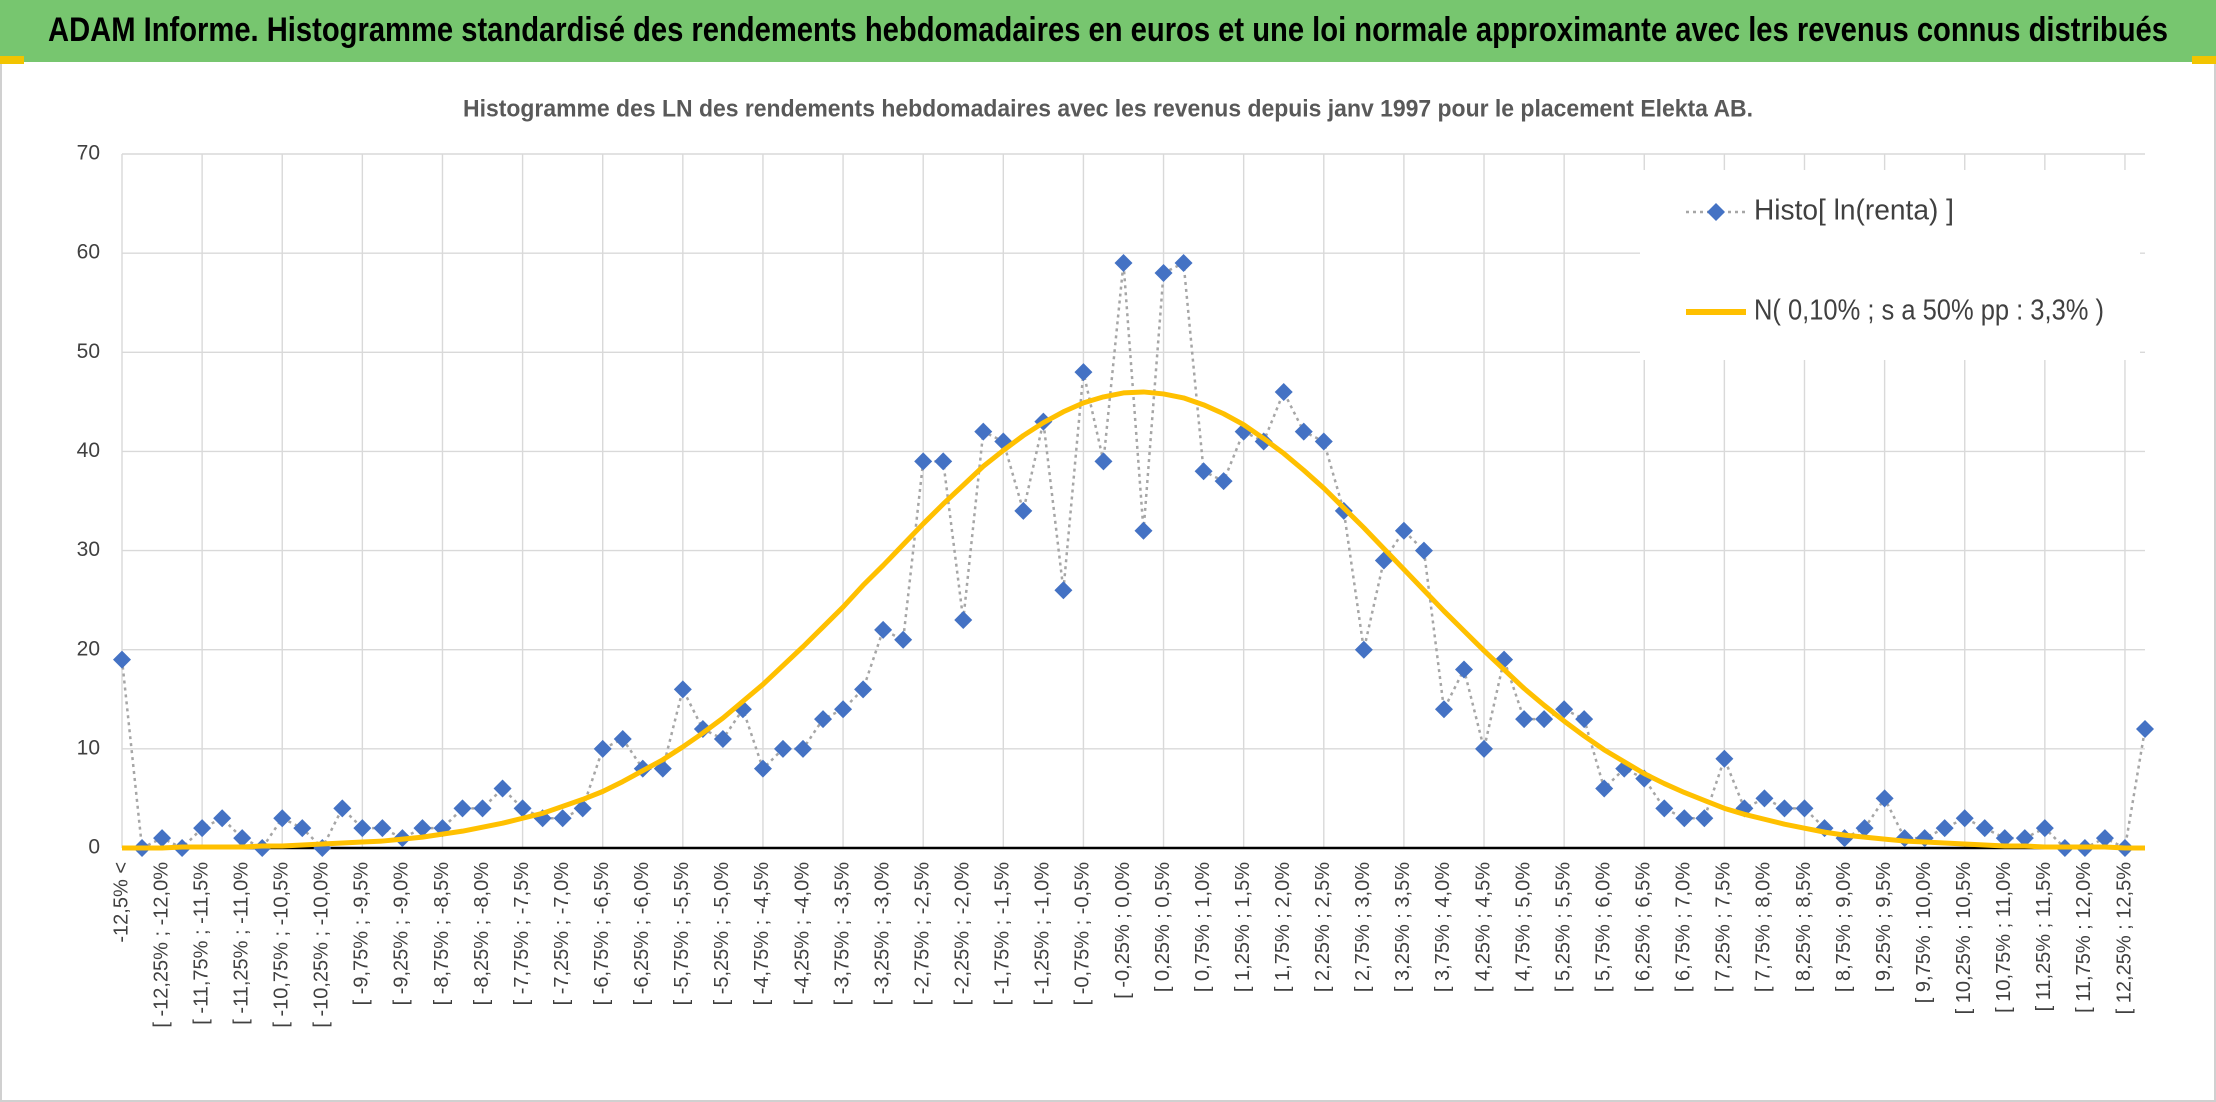  What do you see at coordinates (1844, 927) in the screenshot?
I see `x-tick-label: [ 8,75% ; 9,0%` at bounding box center [1844, 927].